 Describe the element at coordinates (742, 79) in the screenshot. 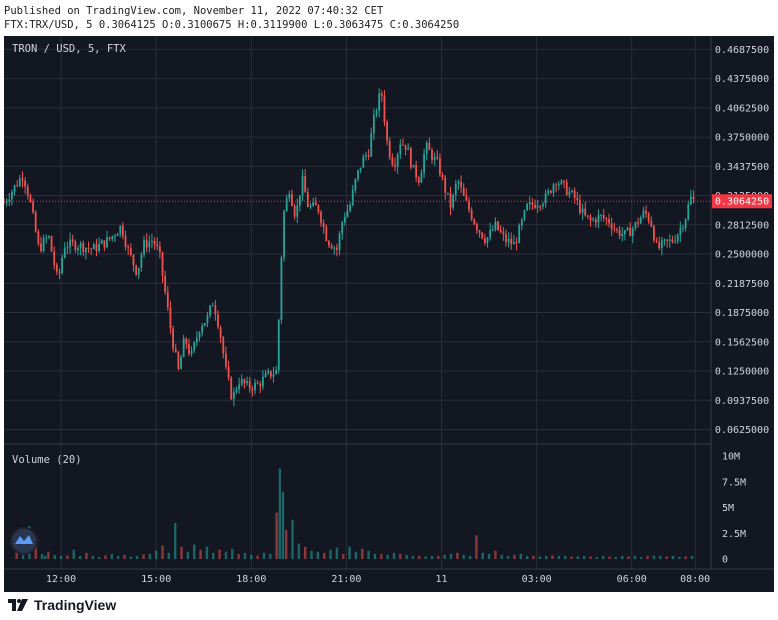

I see `price-tick-label: 0.4375000` at that location.